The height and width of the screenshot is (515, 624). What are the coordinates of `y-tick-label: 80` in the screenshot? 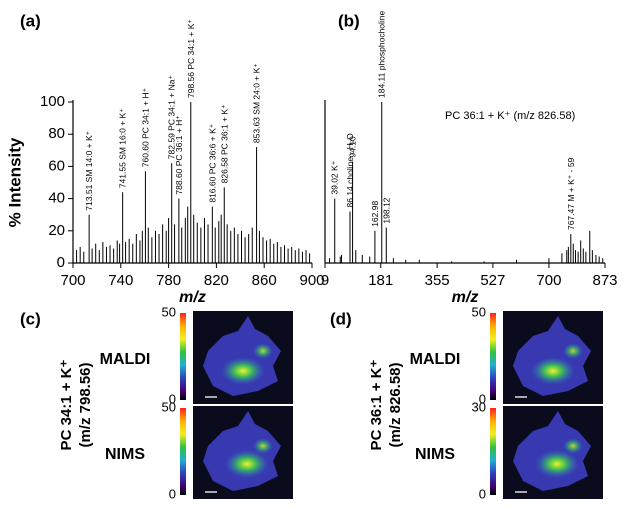 It's located at (56, 133).